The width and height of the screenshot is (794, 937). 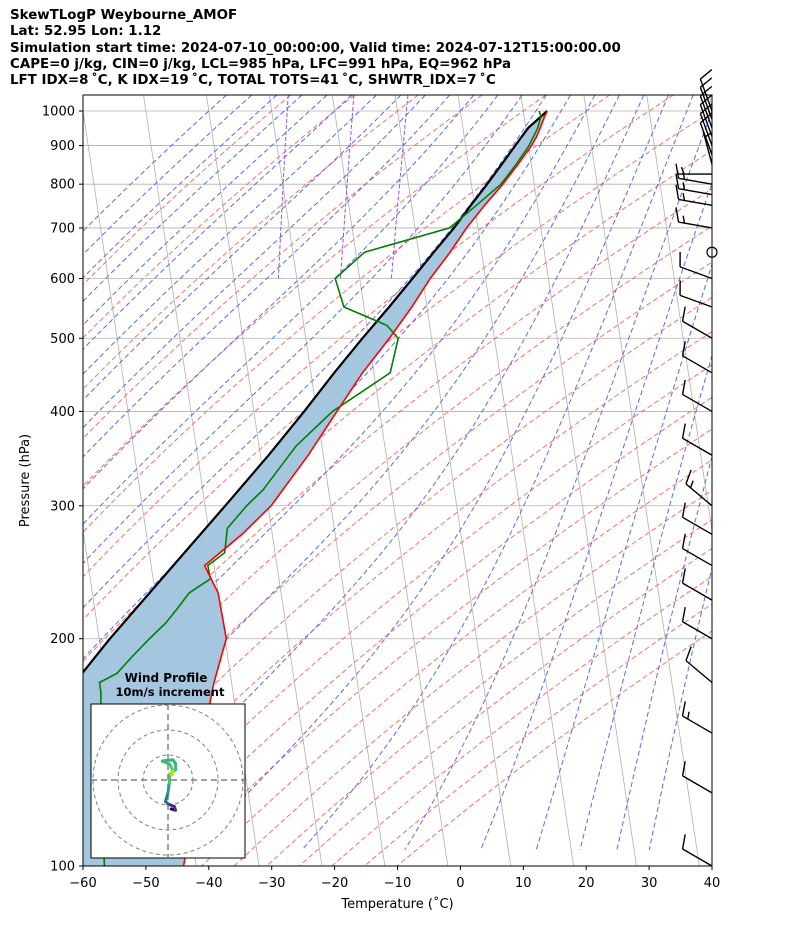 I want to click on x-axis-label: Temperature (˚C), so click(x=396, y=904).